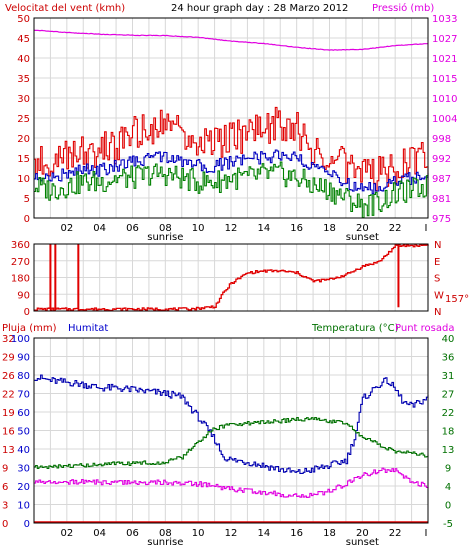 The width and height of the screenshot is (470, 559). What do you see at coordinates (23, 19) in the screenshot?
I see `wind-speed-tick-label: 50` at bounding box center [23, 19].